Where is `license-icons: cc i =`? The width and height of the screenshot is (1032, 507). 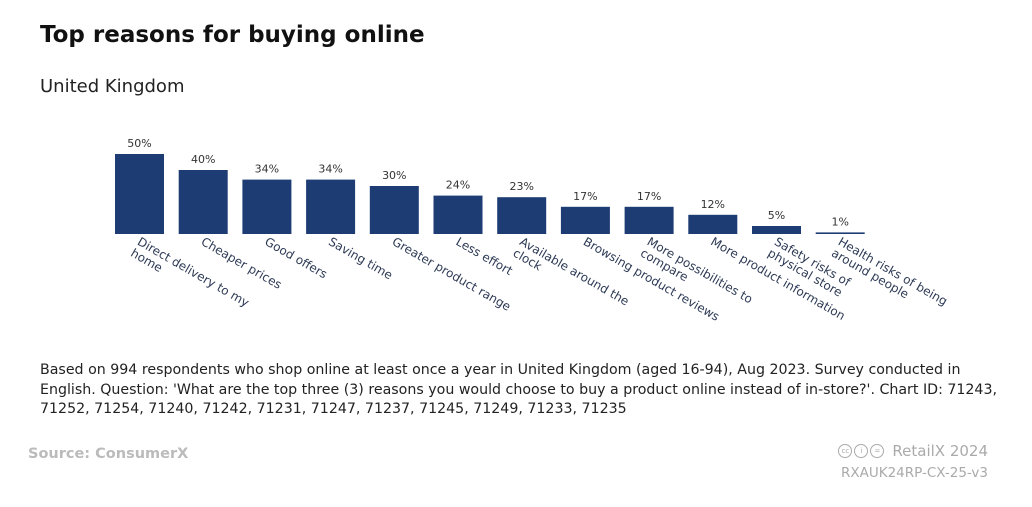 license-icons: cc i = is located at coordinates (861, 451).